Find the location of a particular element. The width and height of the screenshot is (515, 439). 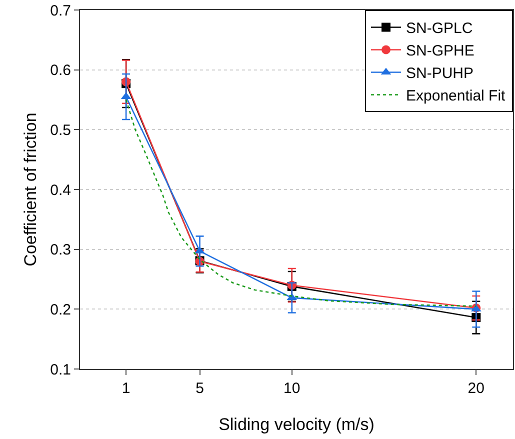

y-tick-label: 0.2 is located at coordinates (60, 309).